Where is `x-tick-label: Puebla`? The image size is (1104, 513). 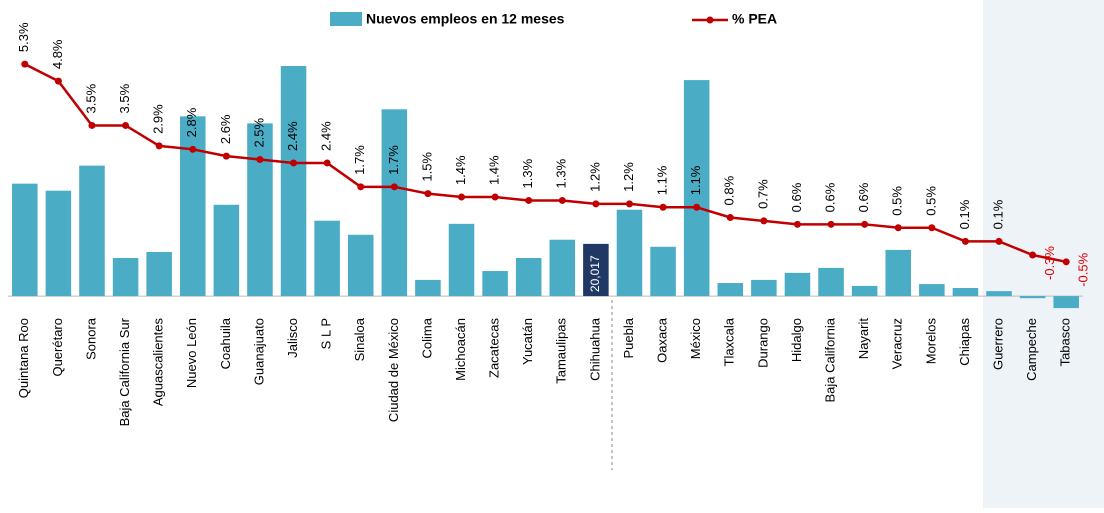 x-tick-label: Puebla is located at coordinates (628, 337).